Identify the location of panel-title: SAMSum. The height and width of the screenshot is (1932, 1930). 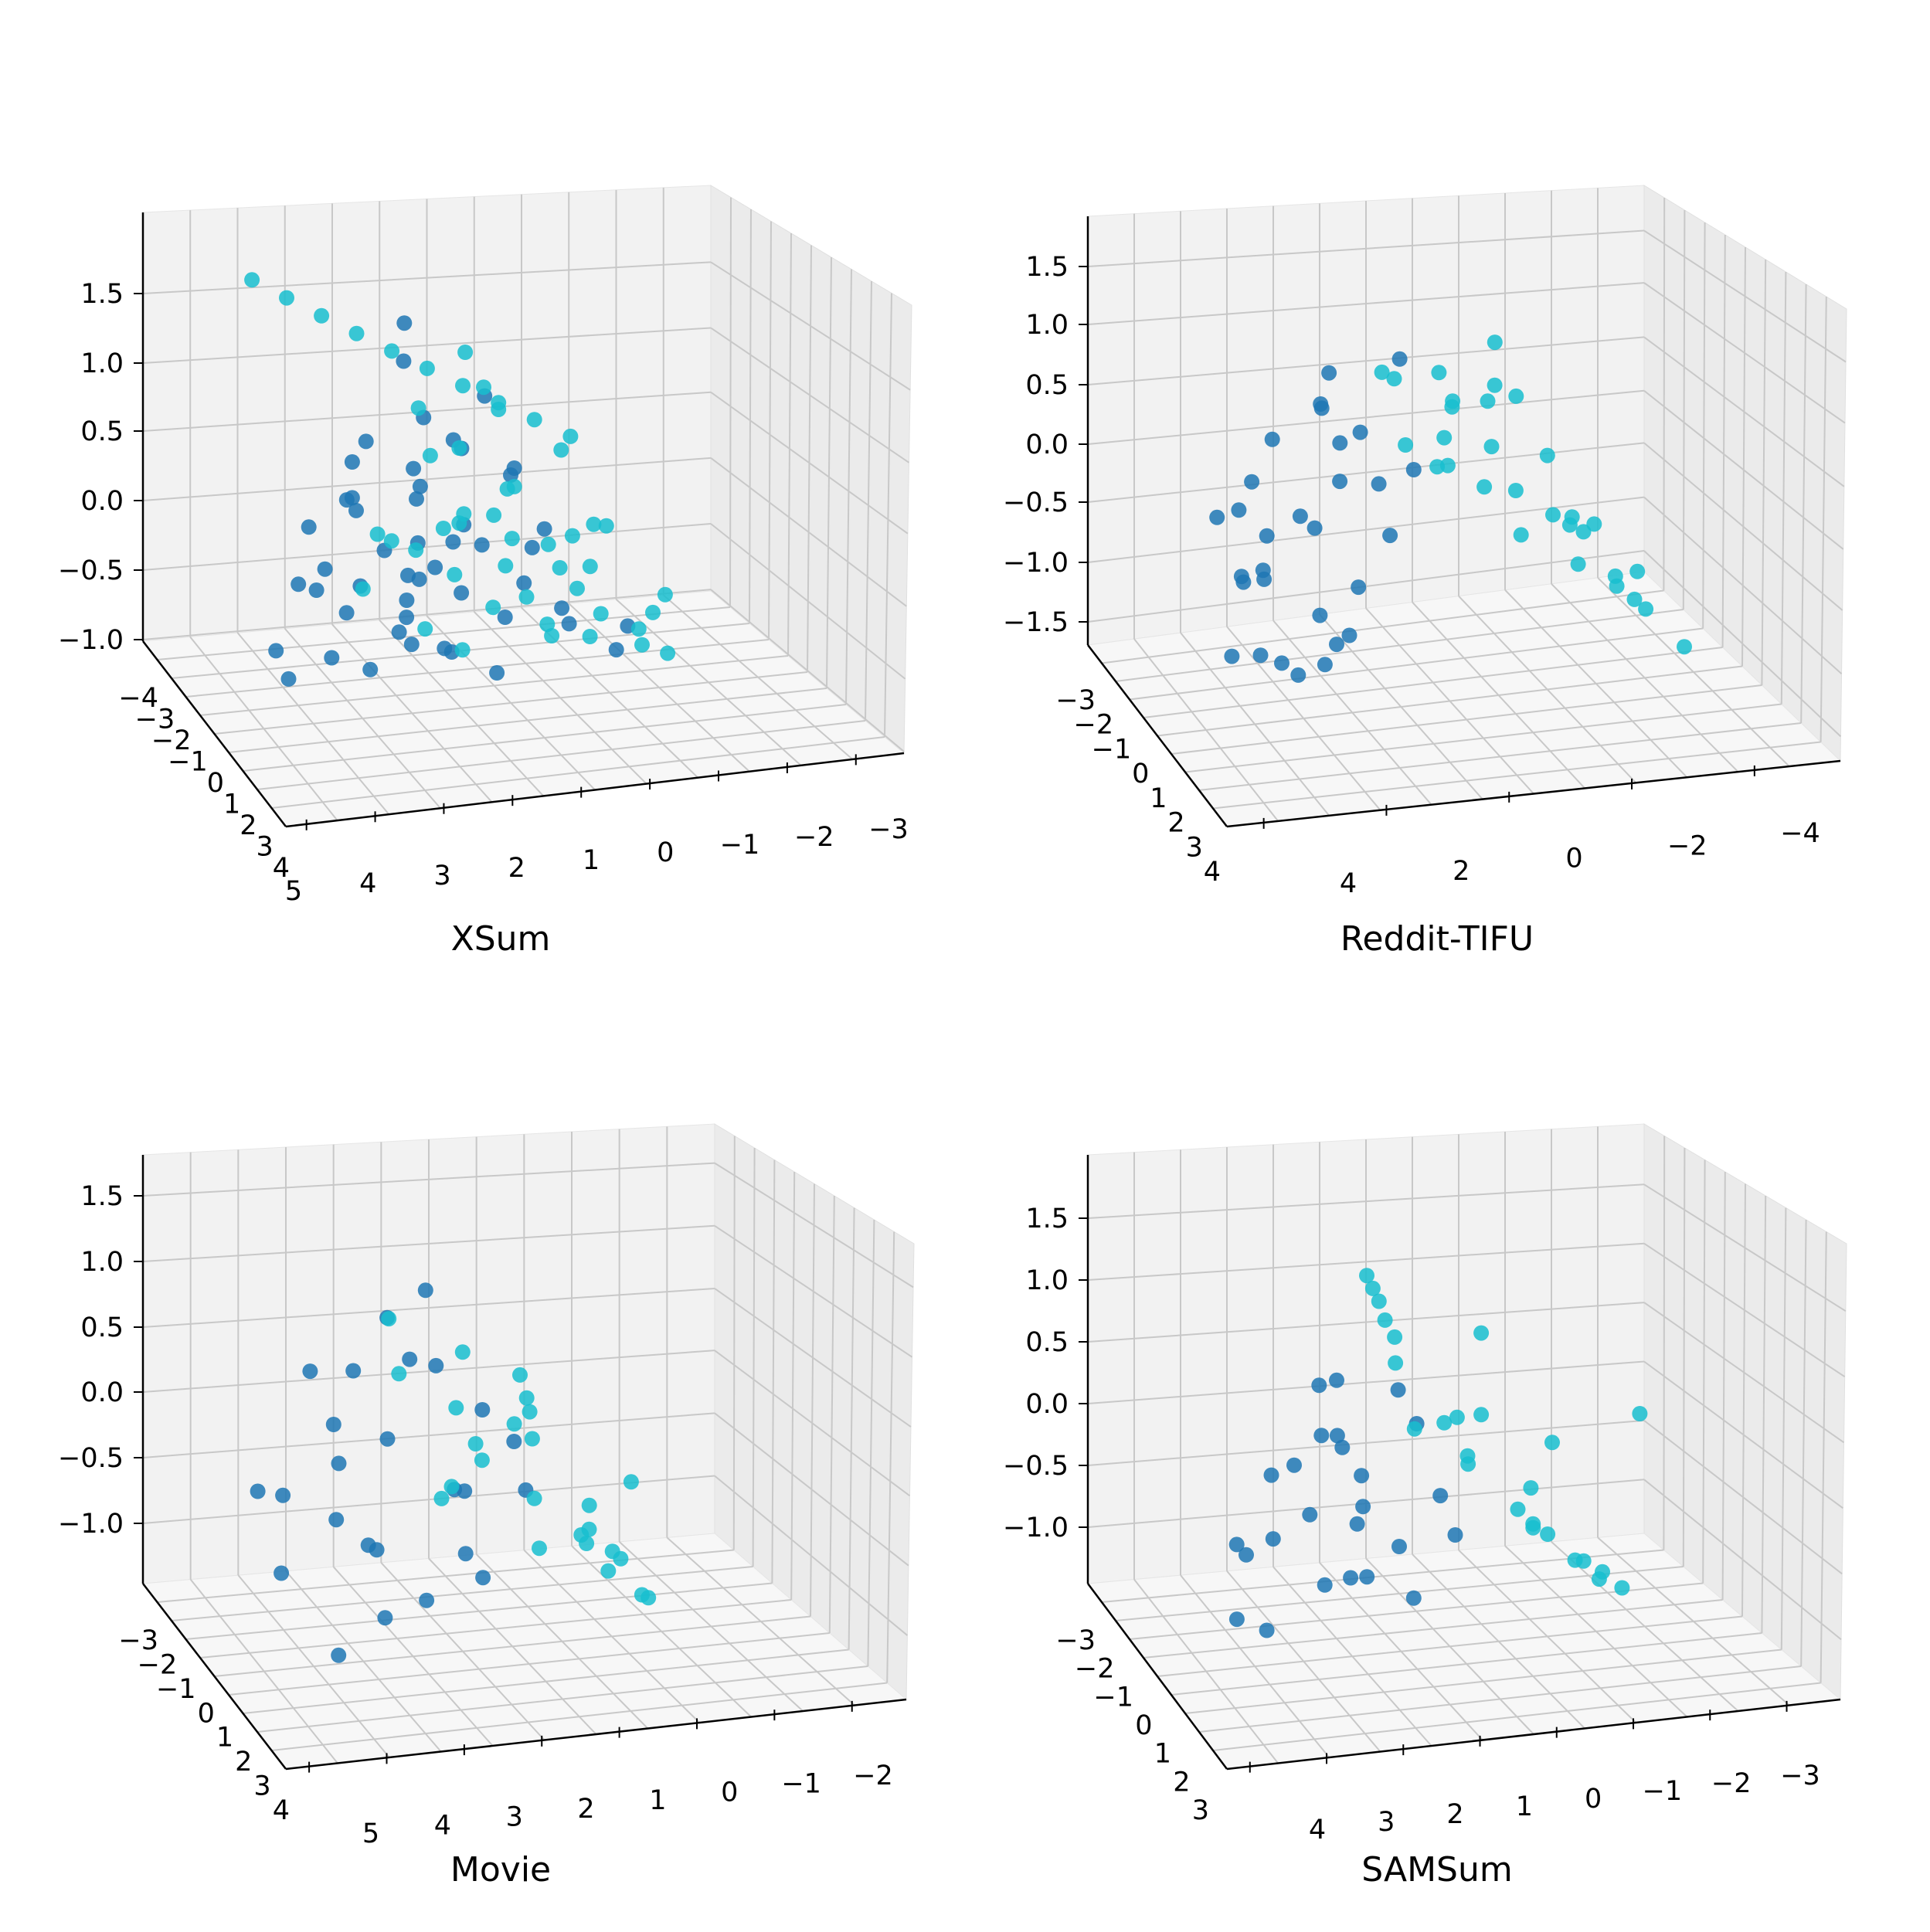
(1437, 1870).